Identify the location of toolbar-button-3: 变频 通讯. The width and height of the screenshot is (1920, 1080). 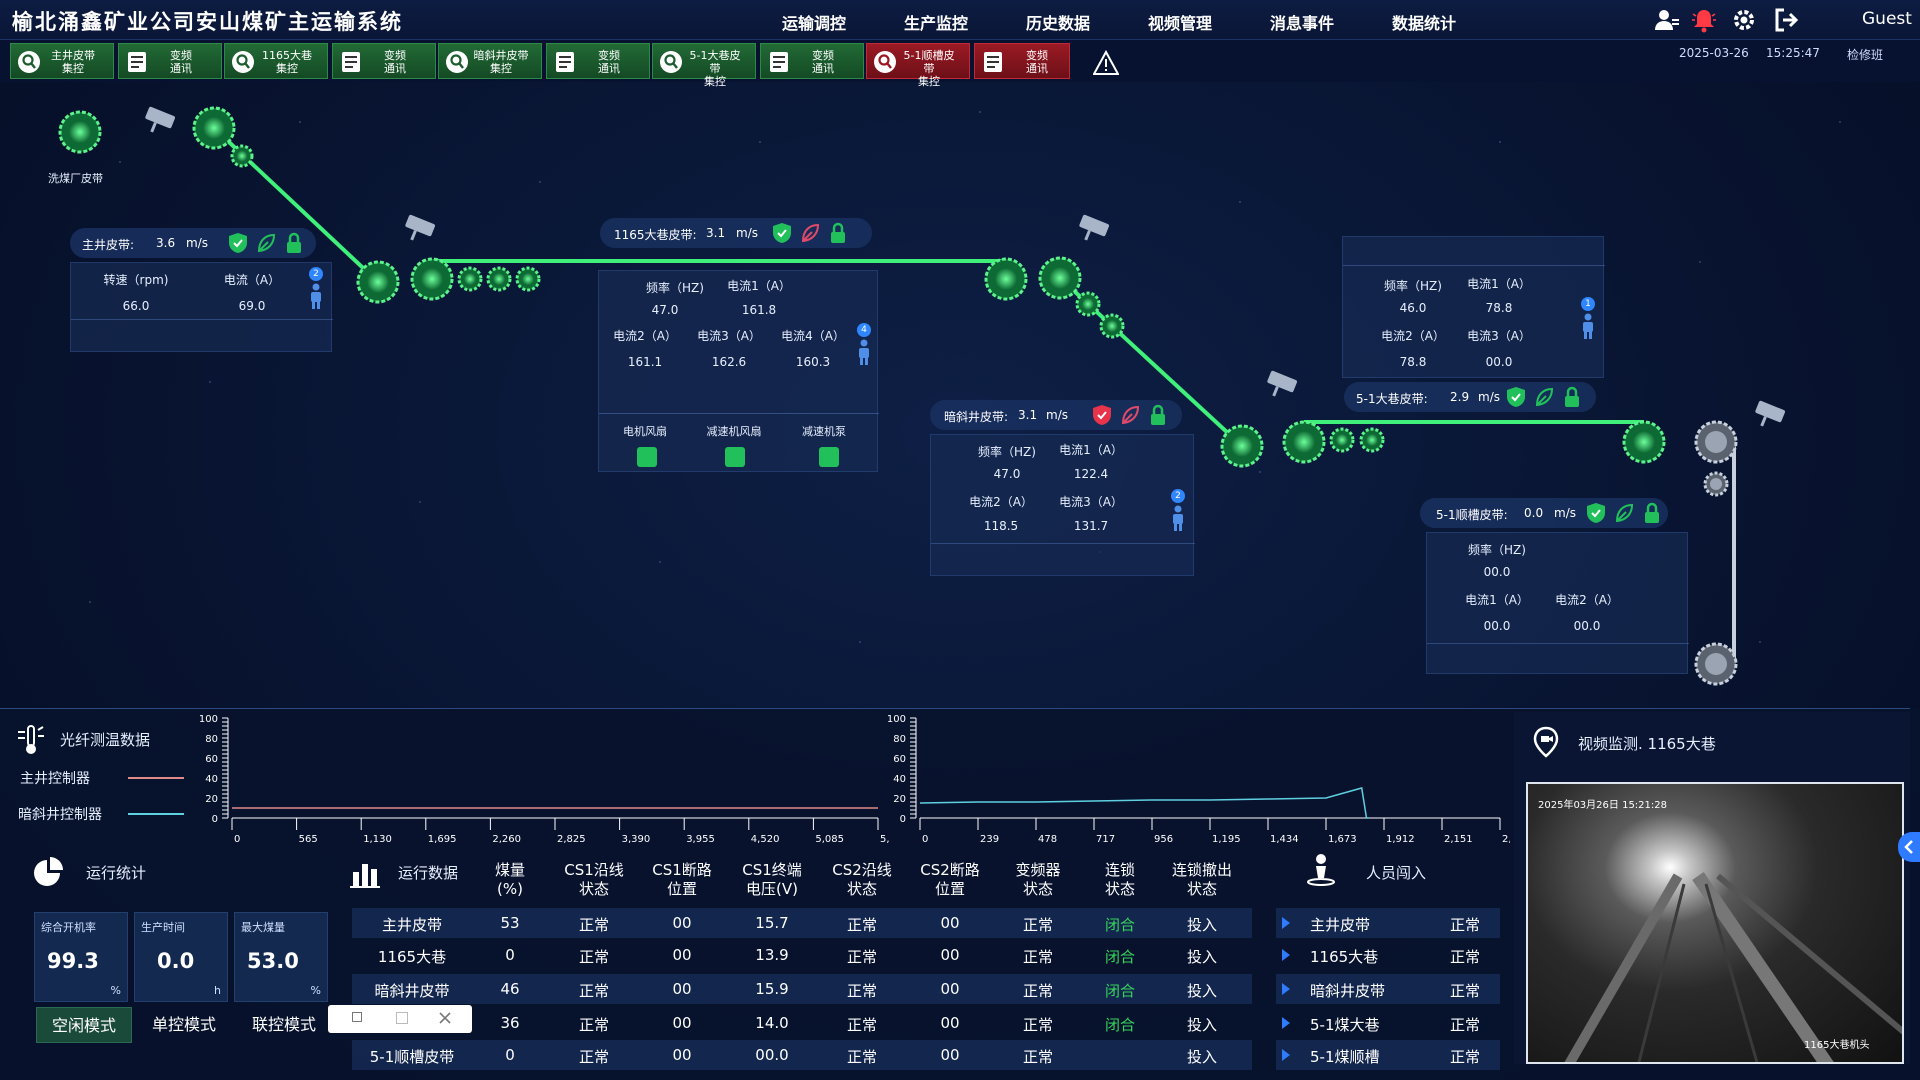
(384, 61).